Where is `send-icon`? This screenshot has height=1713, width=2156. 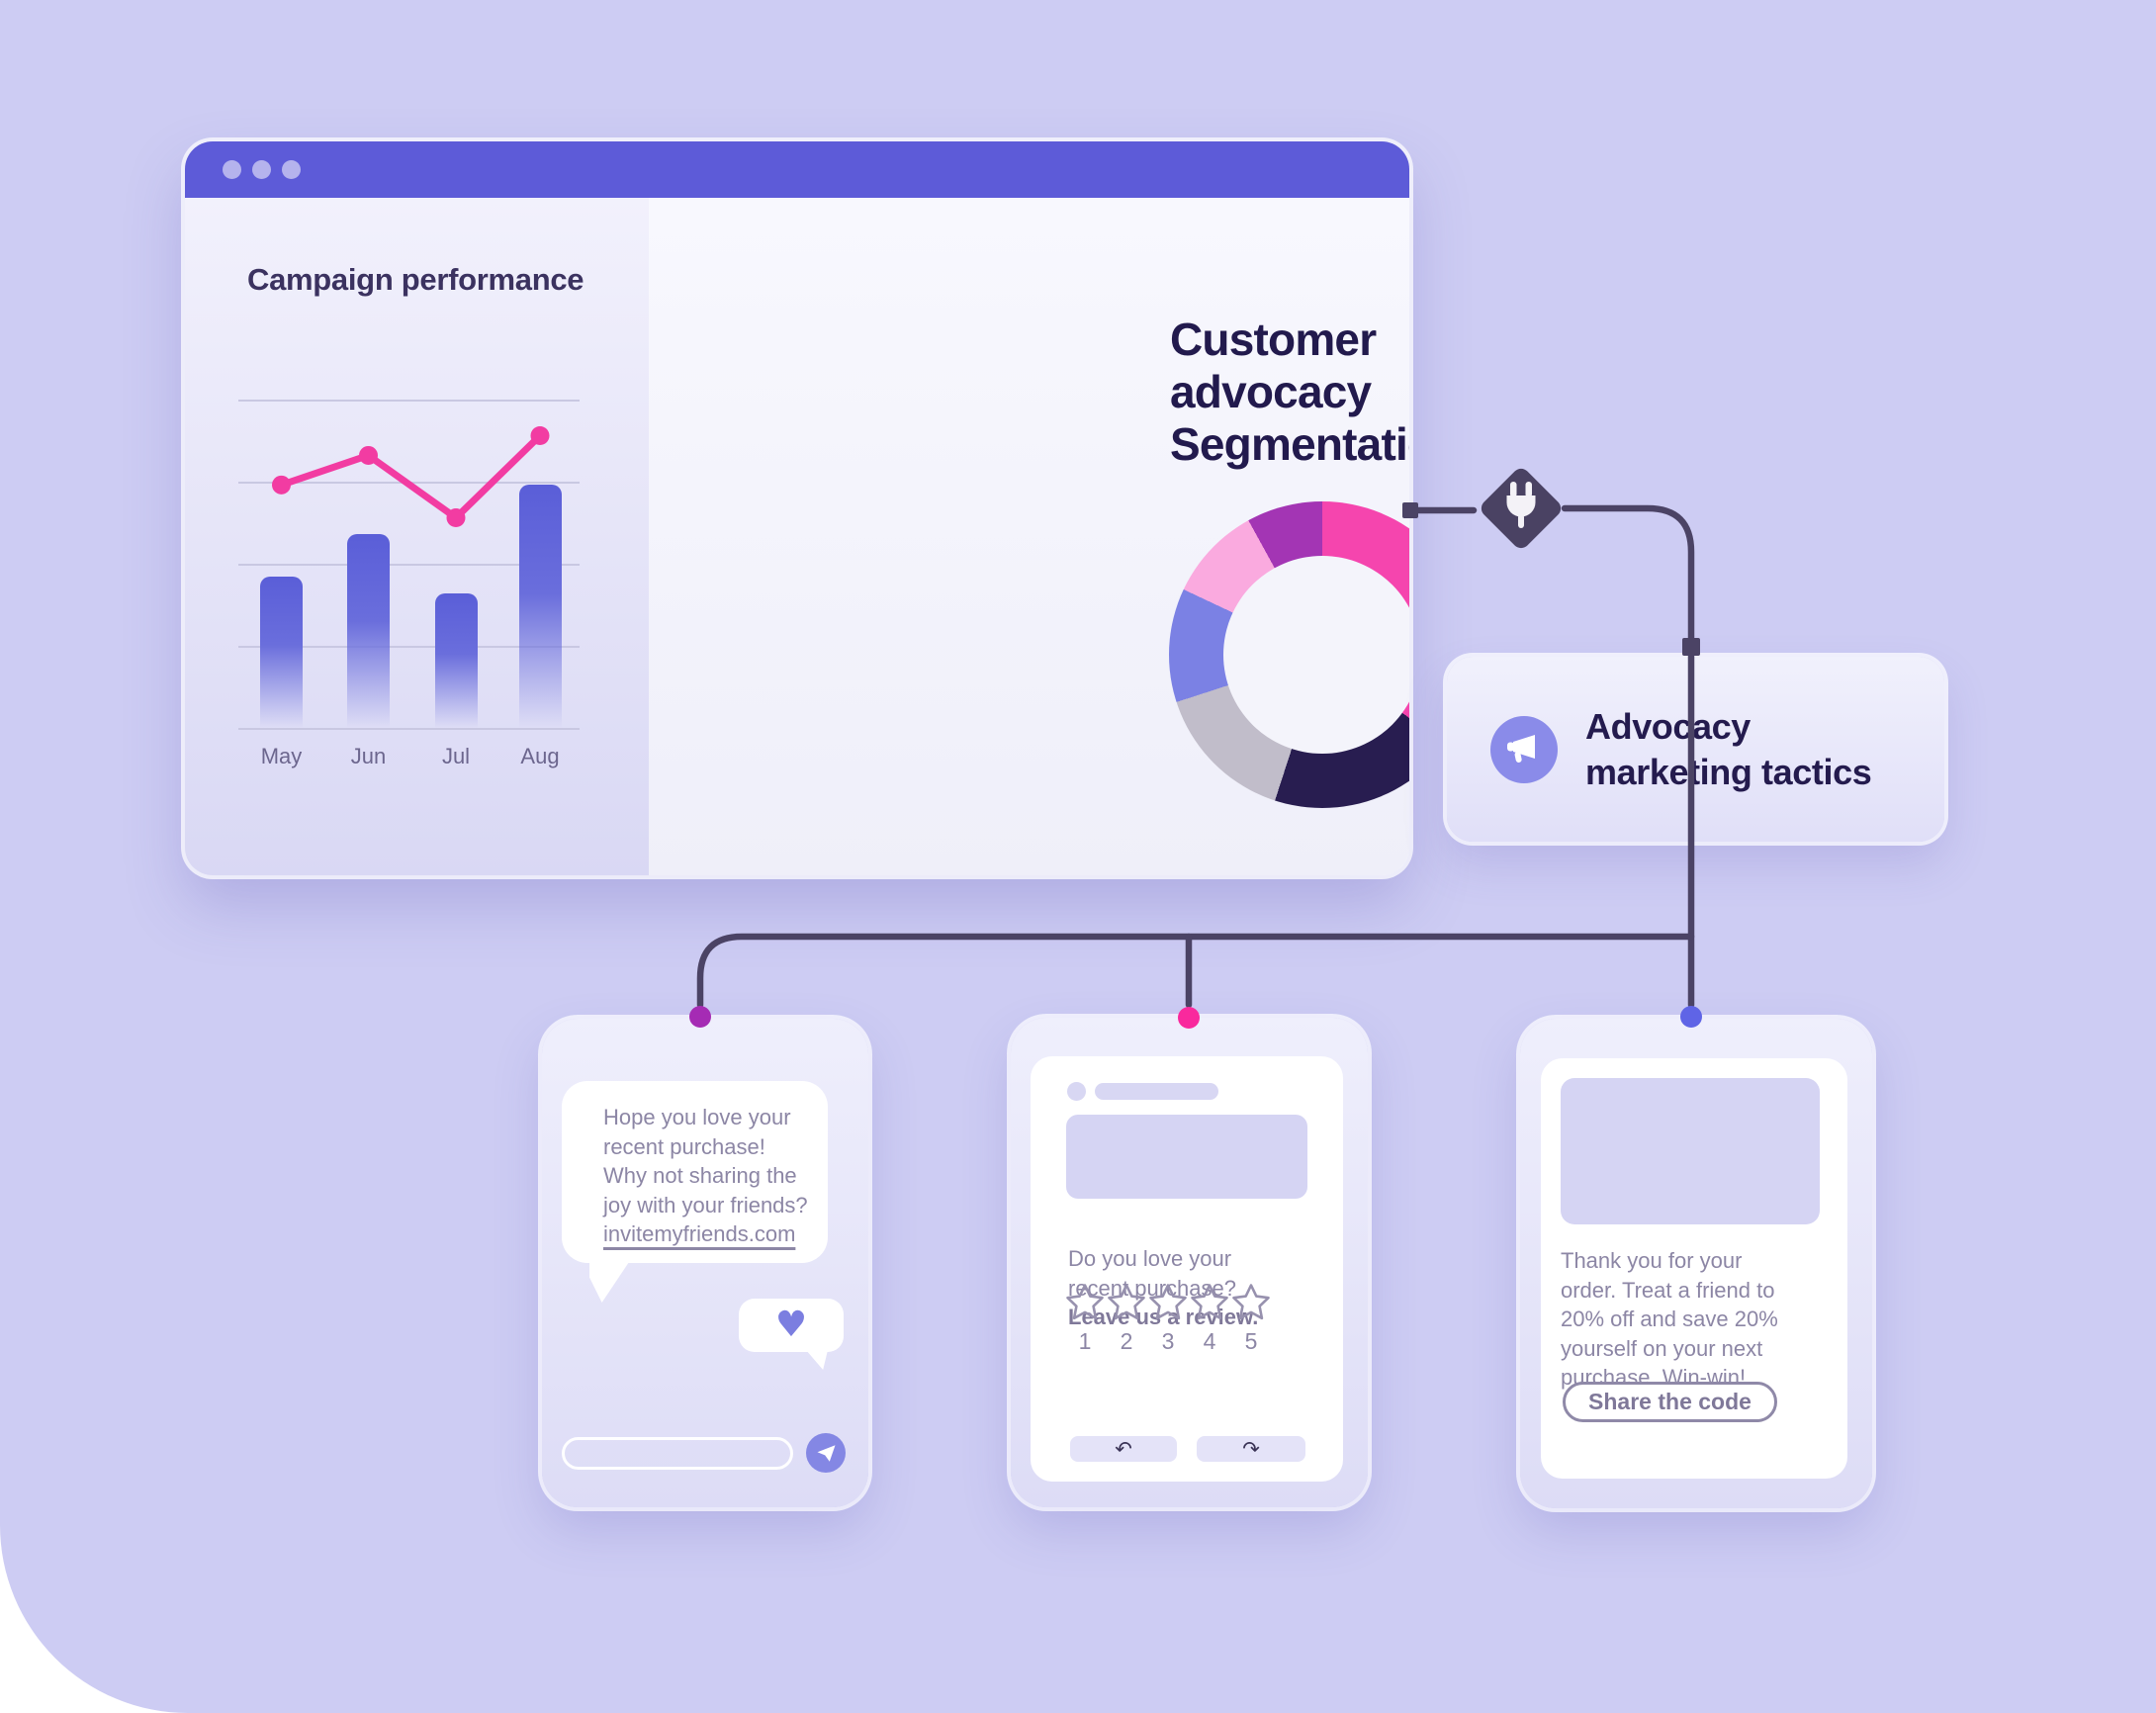 send-icon is located at coordinates (826, 1453).